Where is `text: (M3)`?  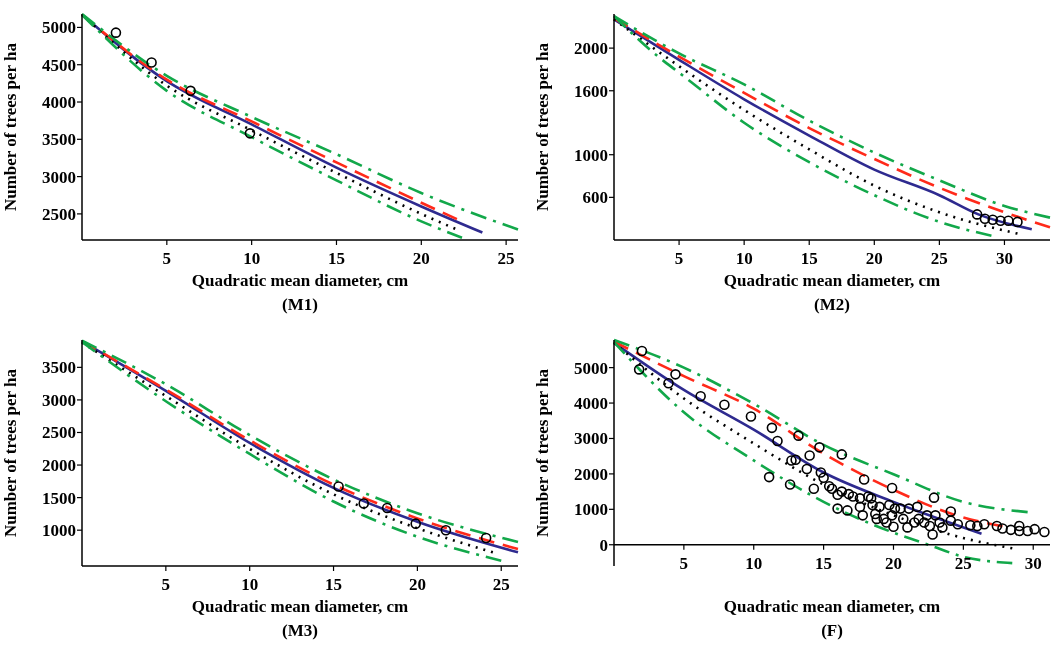
text: (M3) is located at coordinates (300, 630).